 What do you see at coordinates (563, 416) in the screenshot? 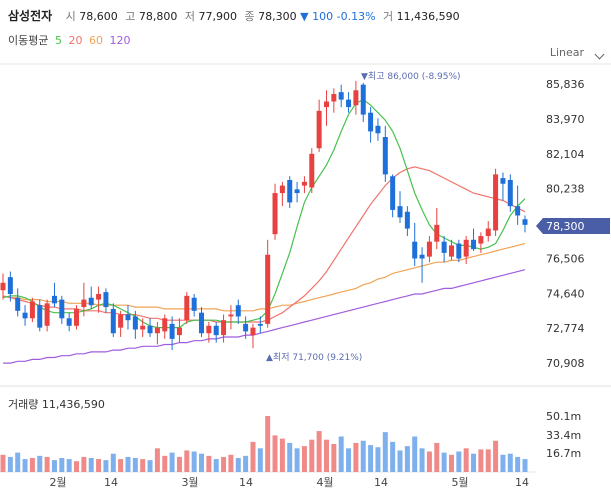
I see `volume-tick-label: 50.1m` at bounding box center [563, 416].